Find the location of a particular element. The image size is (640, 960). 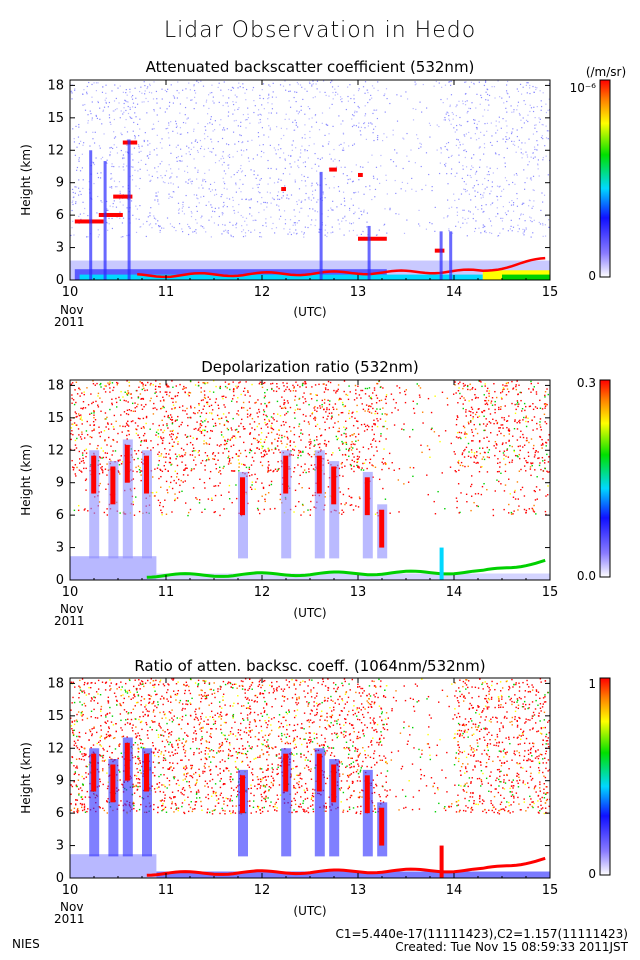

colorbar-max-label: 10⁻⁶ is located at coordinates (583, 88).